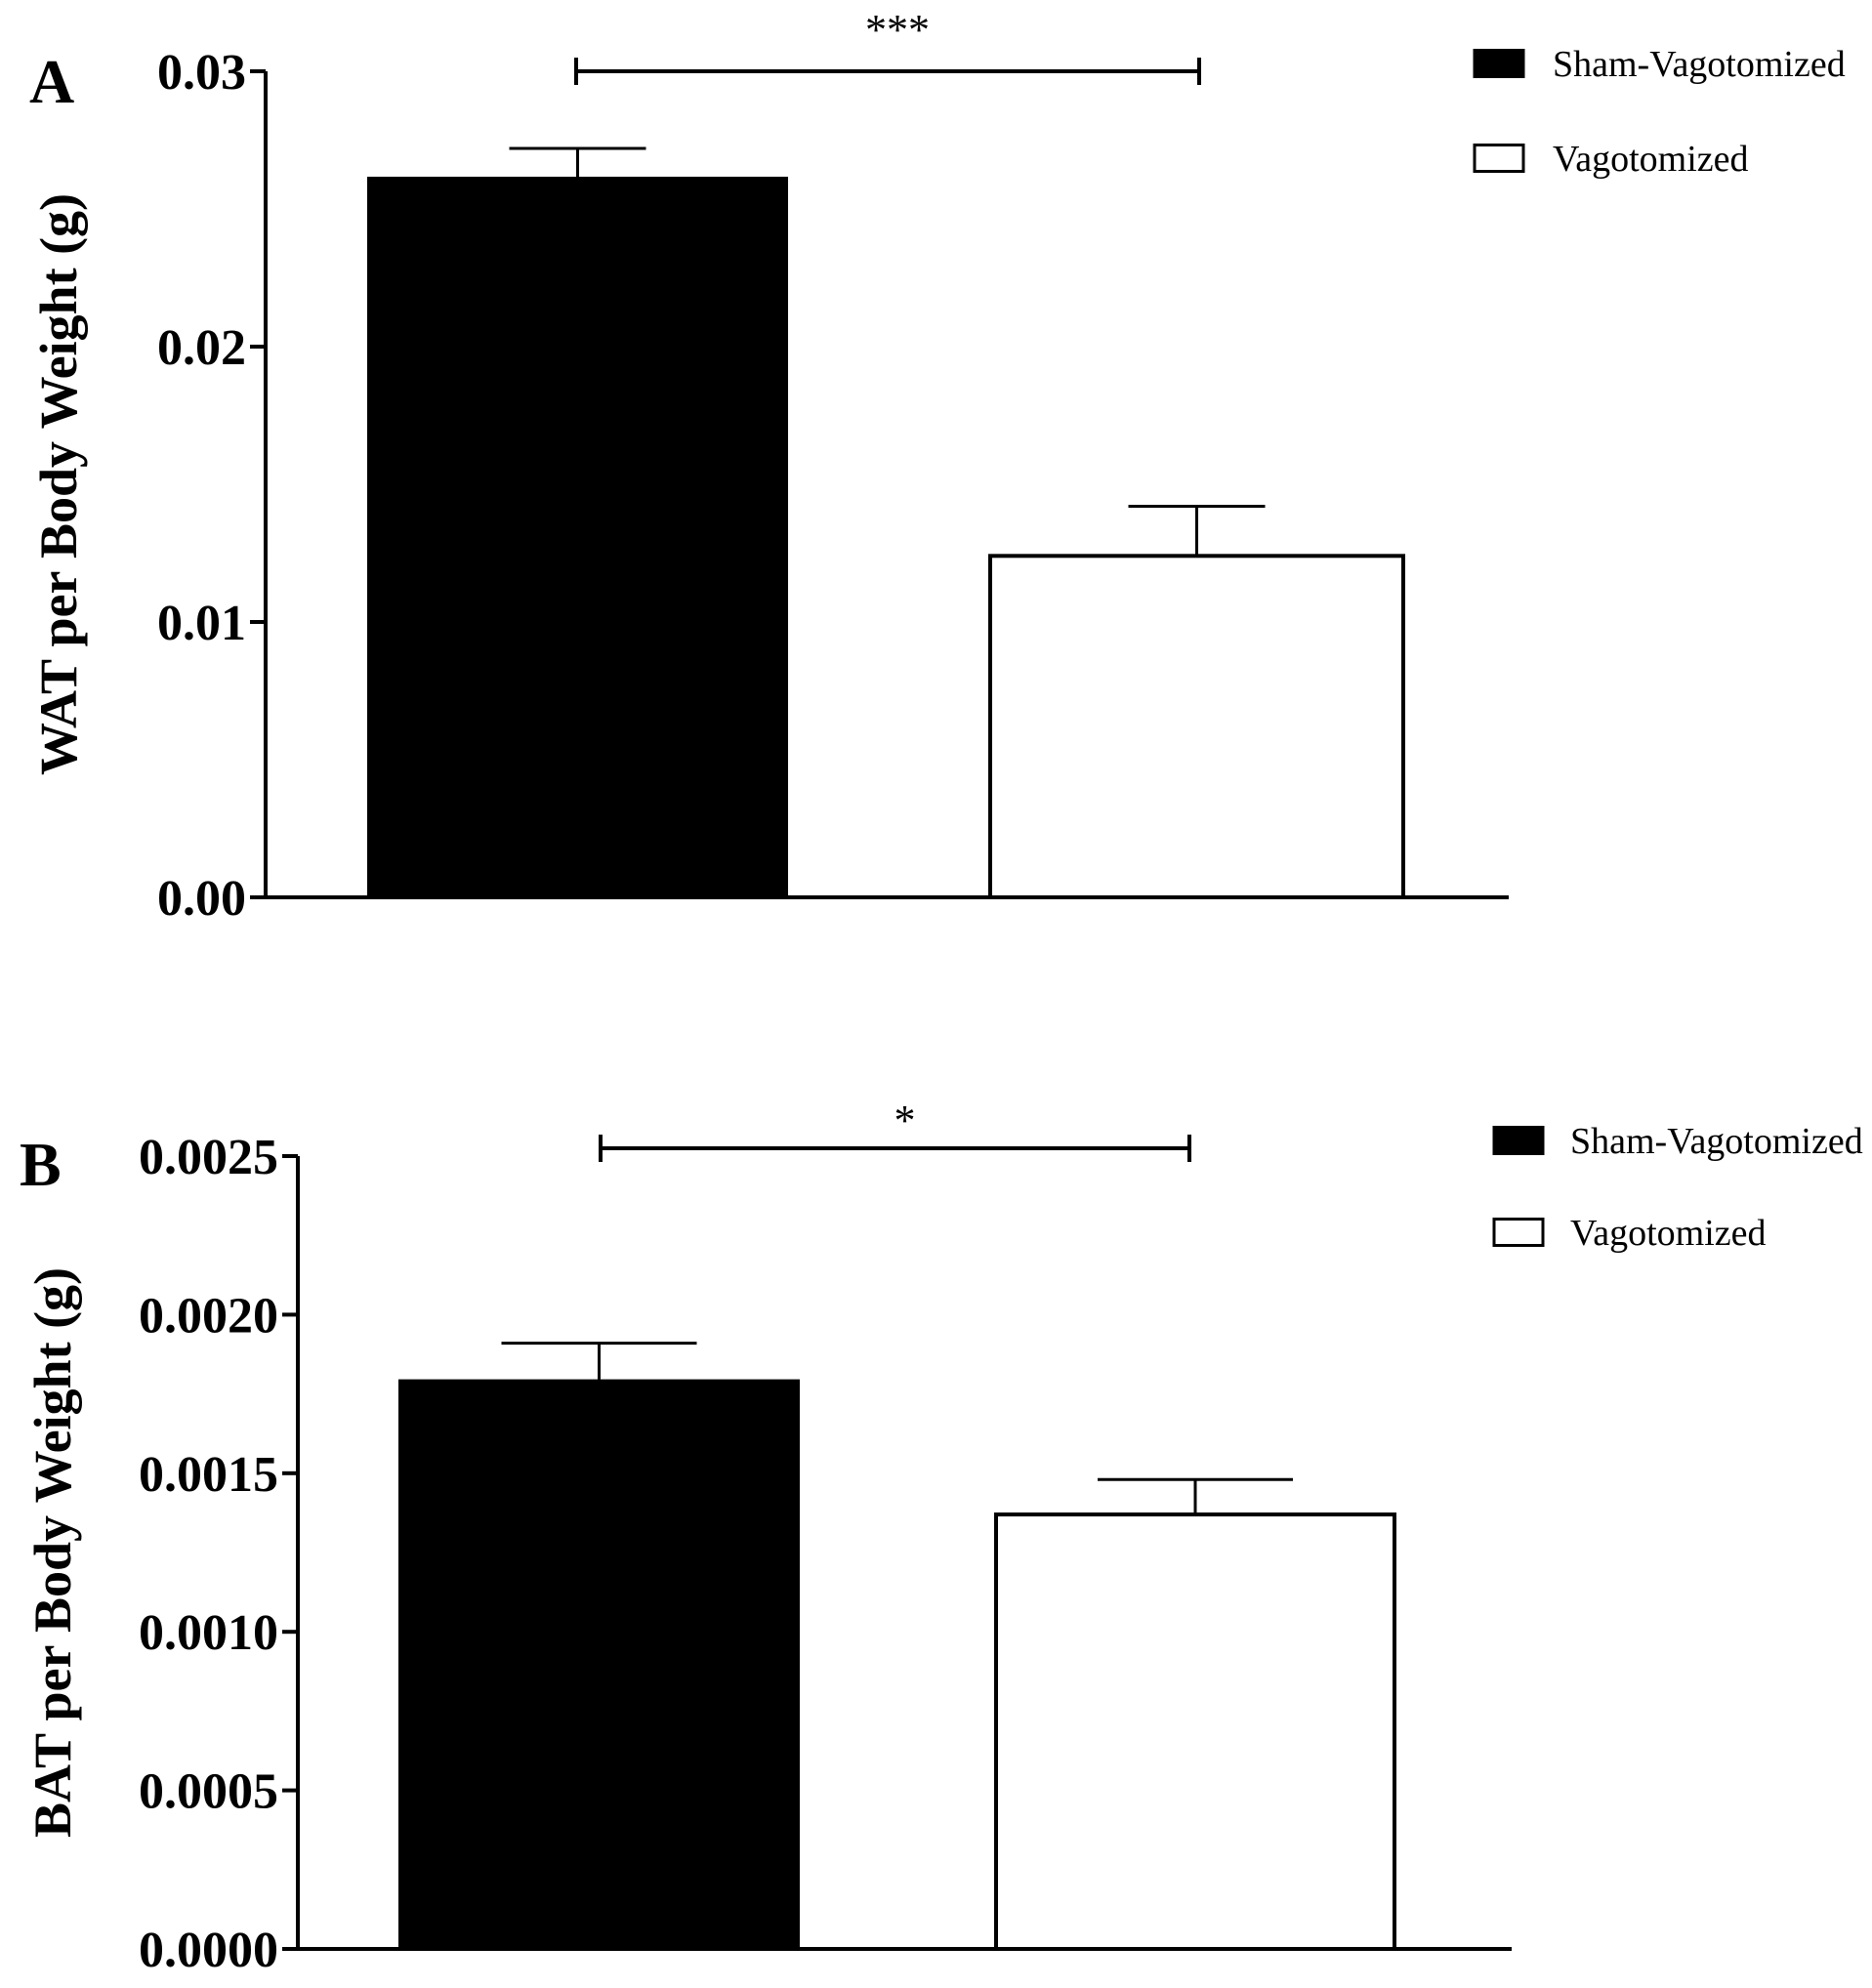 Image resolution: width=1872 pixels, height=1988 pixels. I want to click on y-tick-label: 0.01, so click(201, 623).